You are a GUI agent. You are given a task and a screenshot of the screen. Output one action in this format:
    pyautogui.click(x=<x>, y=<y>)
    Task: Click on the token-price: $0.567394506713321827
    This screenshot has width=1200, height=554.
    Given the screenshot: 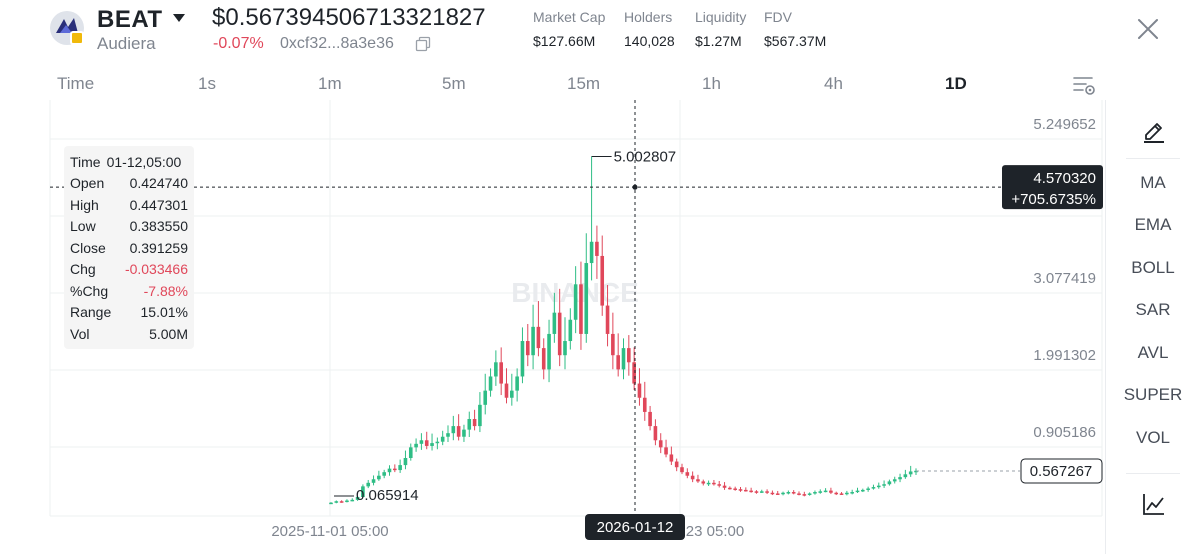 What is the action you would take?
    pyautogui.click(x=349, y=17)
    